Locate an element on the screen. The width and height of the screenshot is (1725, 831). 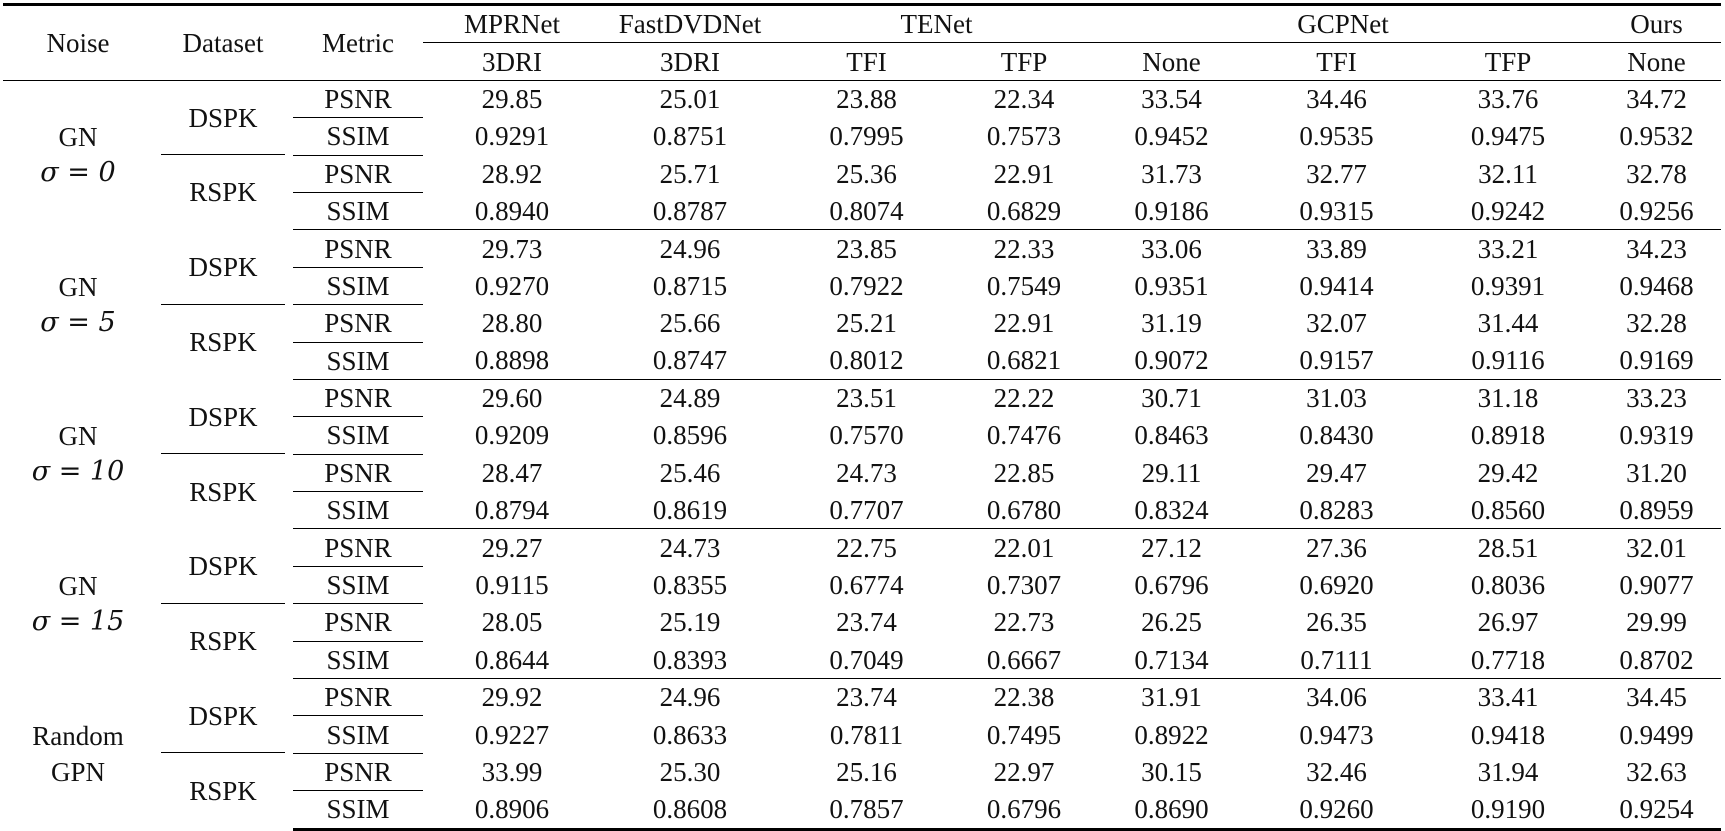
value-cell: 0.8463 is located at coordinates (1171, 435).